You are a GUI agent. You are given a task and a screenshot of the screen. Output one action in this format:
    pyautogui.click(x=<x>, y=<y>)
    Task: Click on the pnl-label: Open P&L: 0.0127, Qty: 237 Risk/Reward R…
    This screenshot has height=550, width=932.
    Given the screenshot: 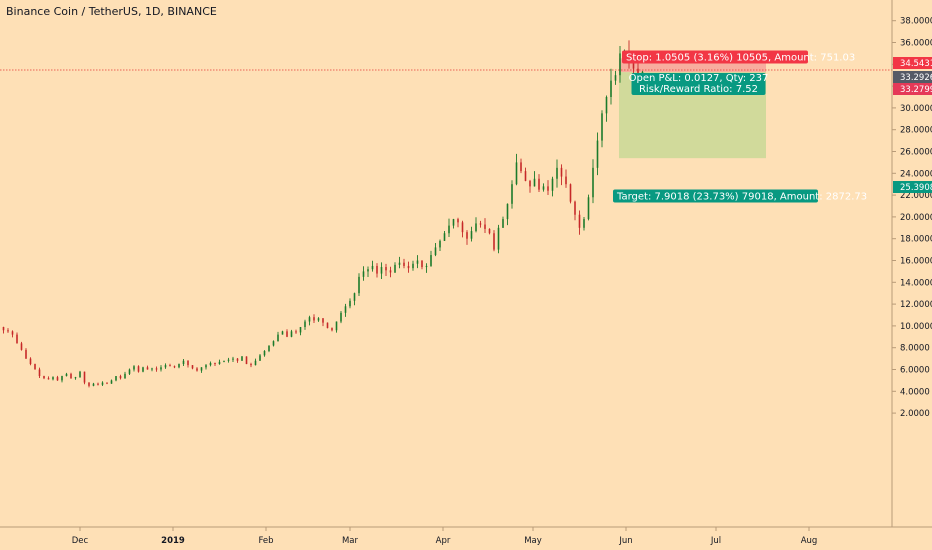 What is the action you would take?
    pyautogui.click(x=699, y=84)
    